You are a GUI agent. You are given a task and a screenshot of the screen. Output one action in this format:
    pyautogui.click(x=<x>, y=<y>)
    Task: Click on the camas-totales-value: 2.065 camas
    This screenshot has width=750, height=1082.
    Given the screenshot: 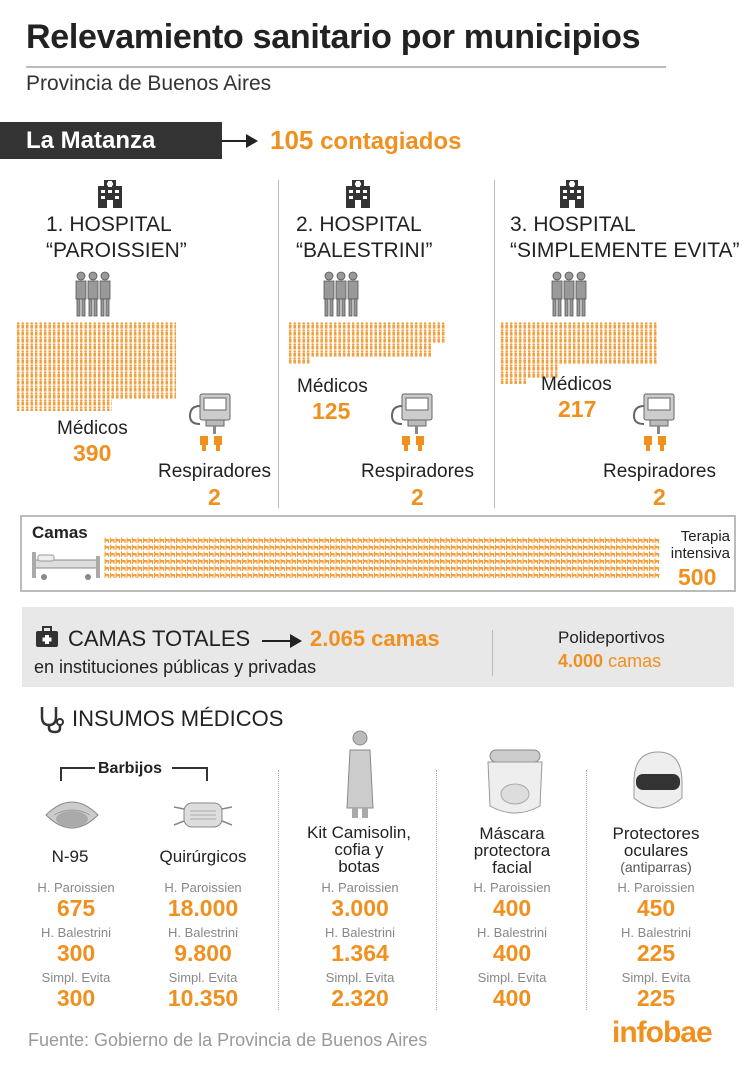 What is the action you would take?
    pyautogui.click(x=375, y=638)
    